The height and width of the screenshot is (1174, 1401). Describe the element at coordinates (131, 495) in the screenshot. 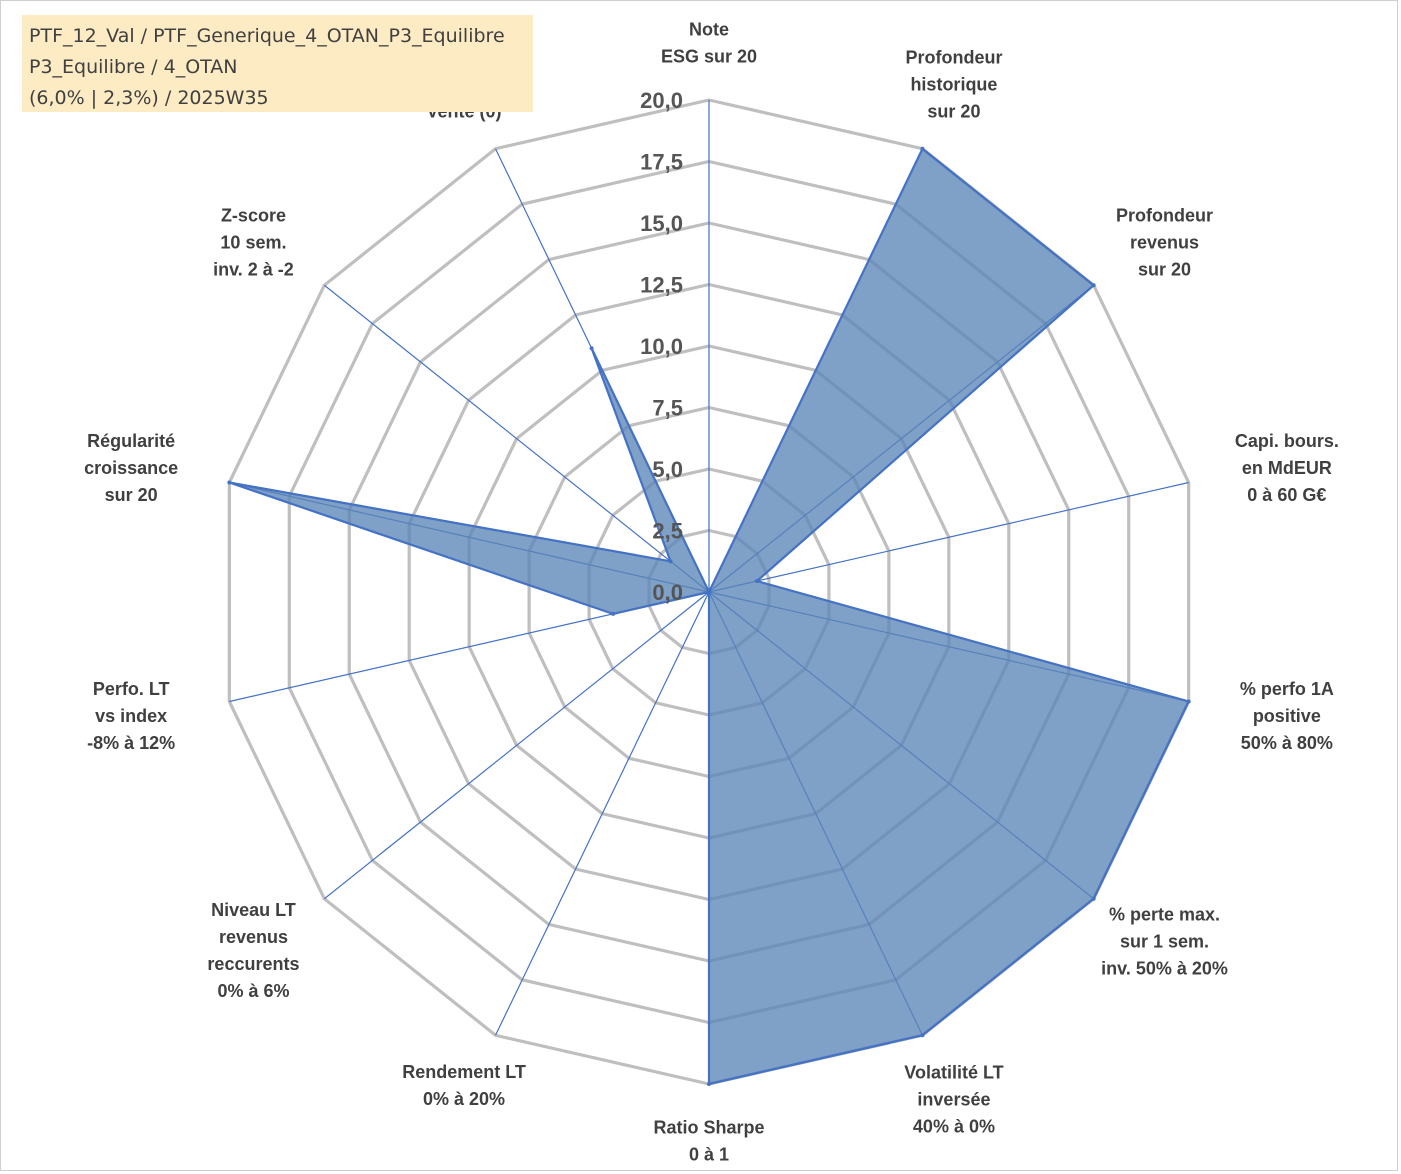

I see `axis-label-11-line-2: sur 20` at that location.